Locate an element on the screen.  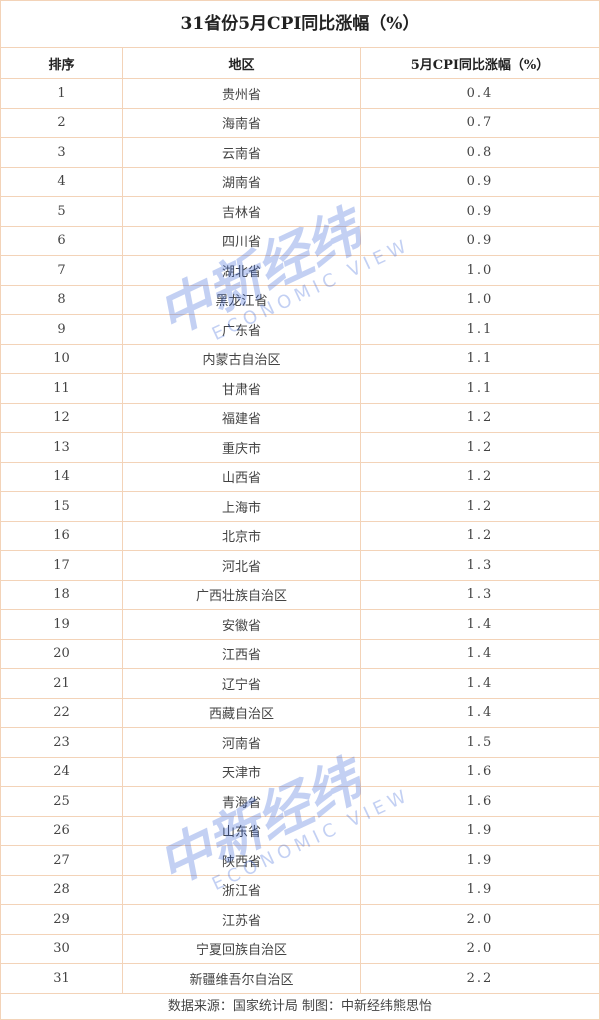
cpi-value-cell: 1.5 is located at coordinates (479, 742).